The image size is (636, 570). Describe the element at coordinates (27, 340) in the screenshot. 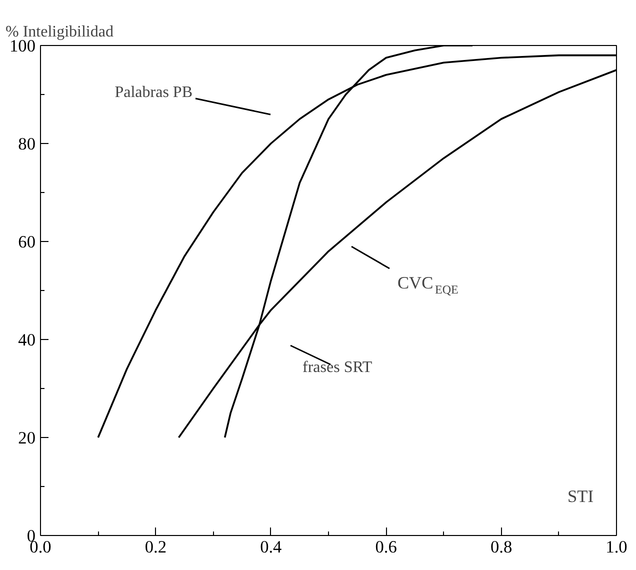

I see `y-tick-label: 40` at that location.